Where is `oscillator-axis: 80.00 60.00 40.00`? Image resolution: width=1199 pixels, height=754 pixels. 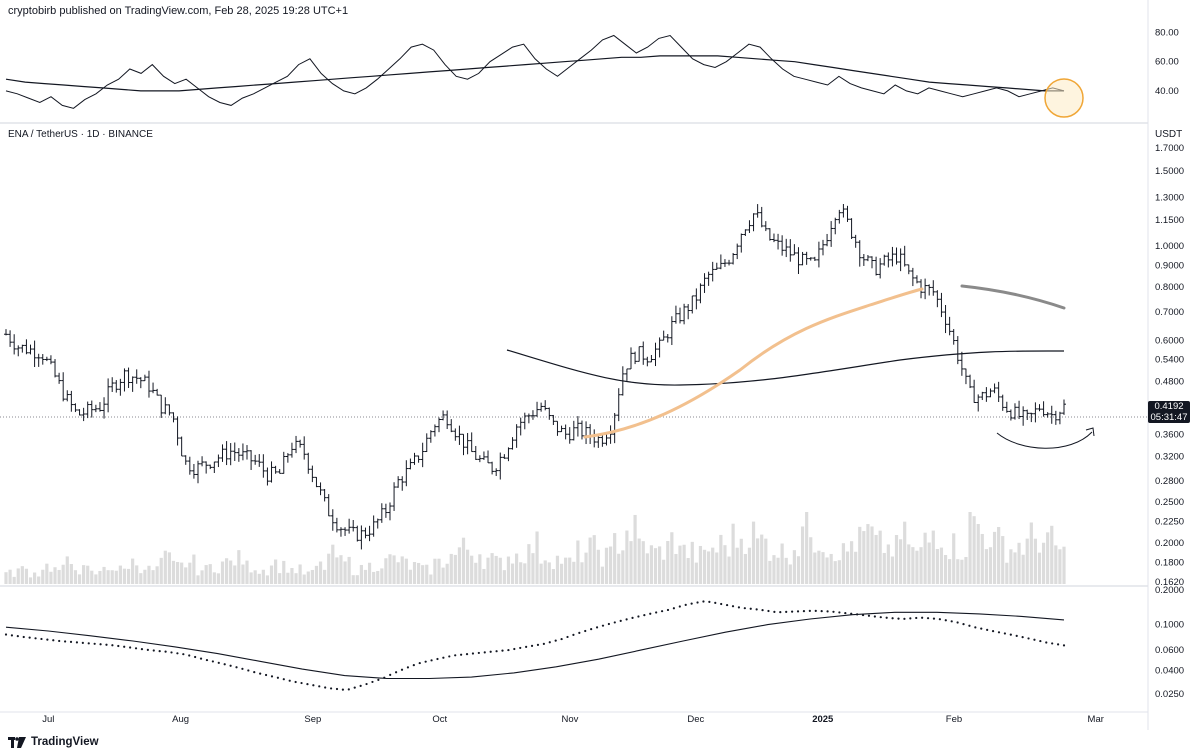 oscillator-axis: 80.00 60.00 40.00 is located at coordinates (1167, 62).